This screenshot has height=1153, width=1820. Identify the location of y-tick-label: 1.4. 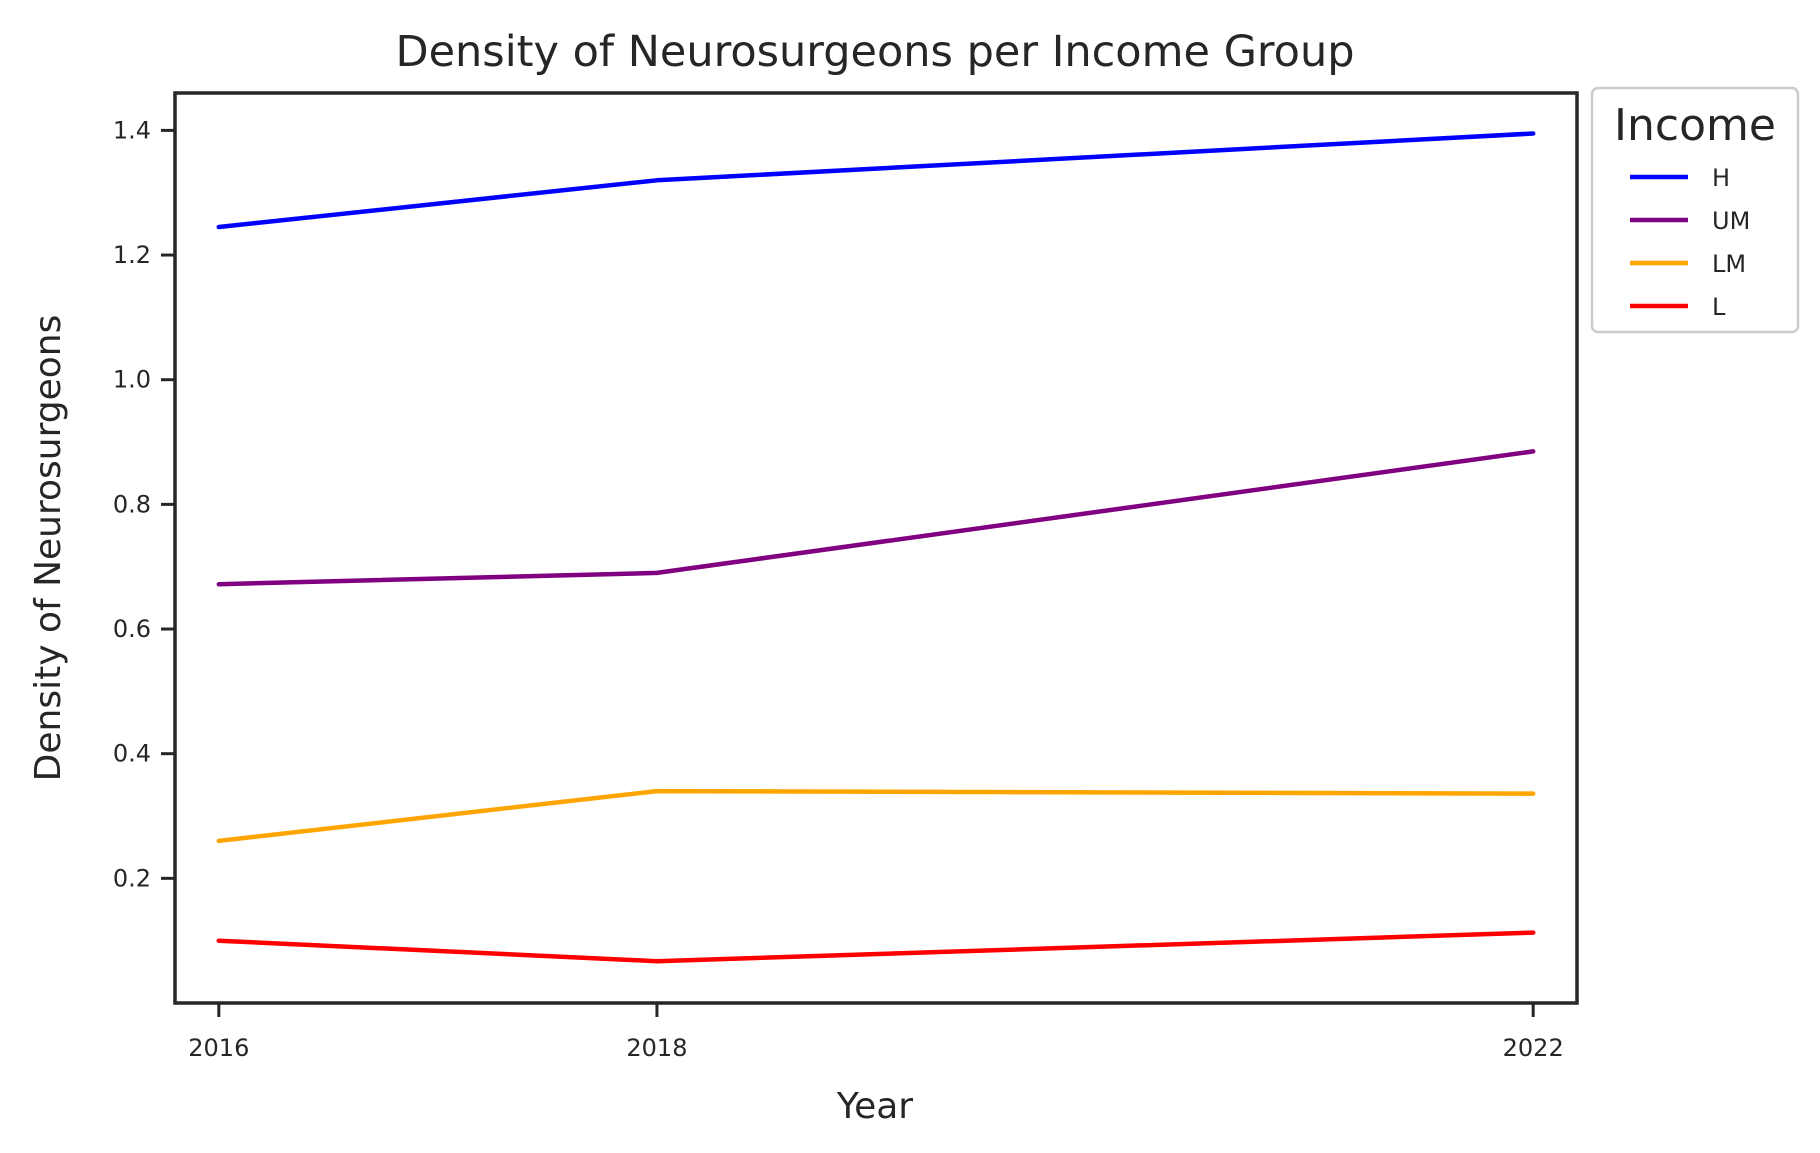
(132, 130).